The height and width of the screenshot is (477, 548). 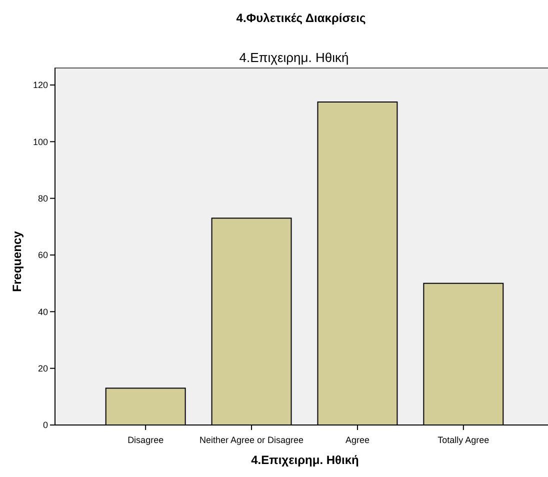 I want to click on y-tick-label: 100, so click(x=40, y=141).